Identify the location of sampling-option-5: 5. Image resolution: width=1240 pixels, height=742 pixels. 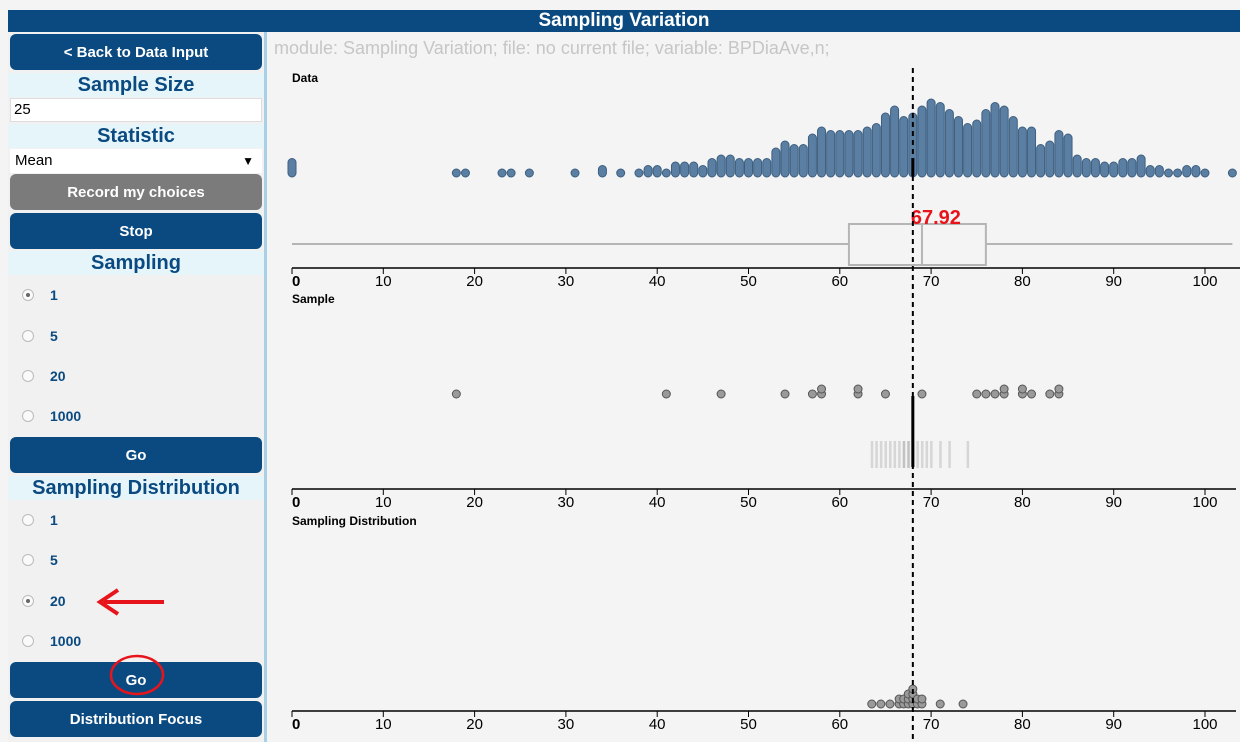
(40, 336).